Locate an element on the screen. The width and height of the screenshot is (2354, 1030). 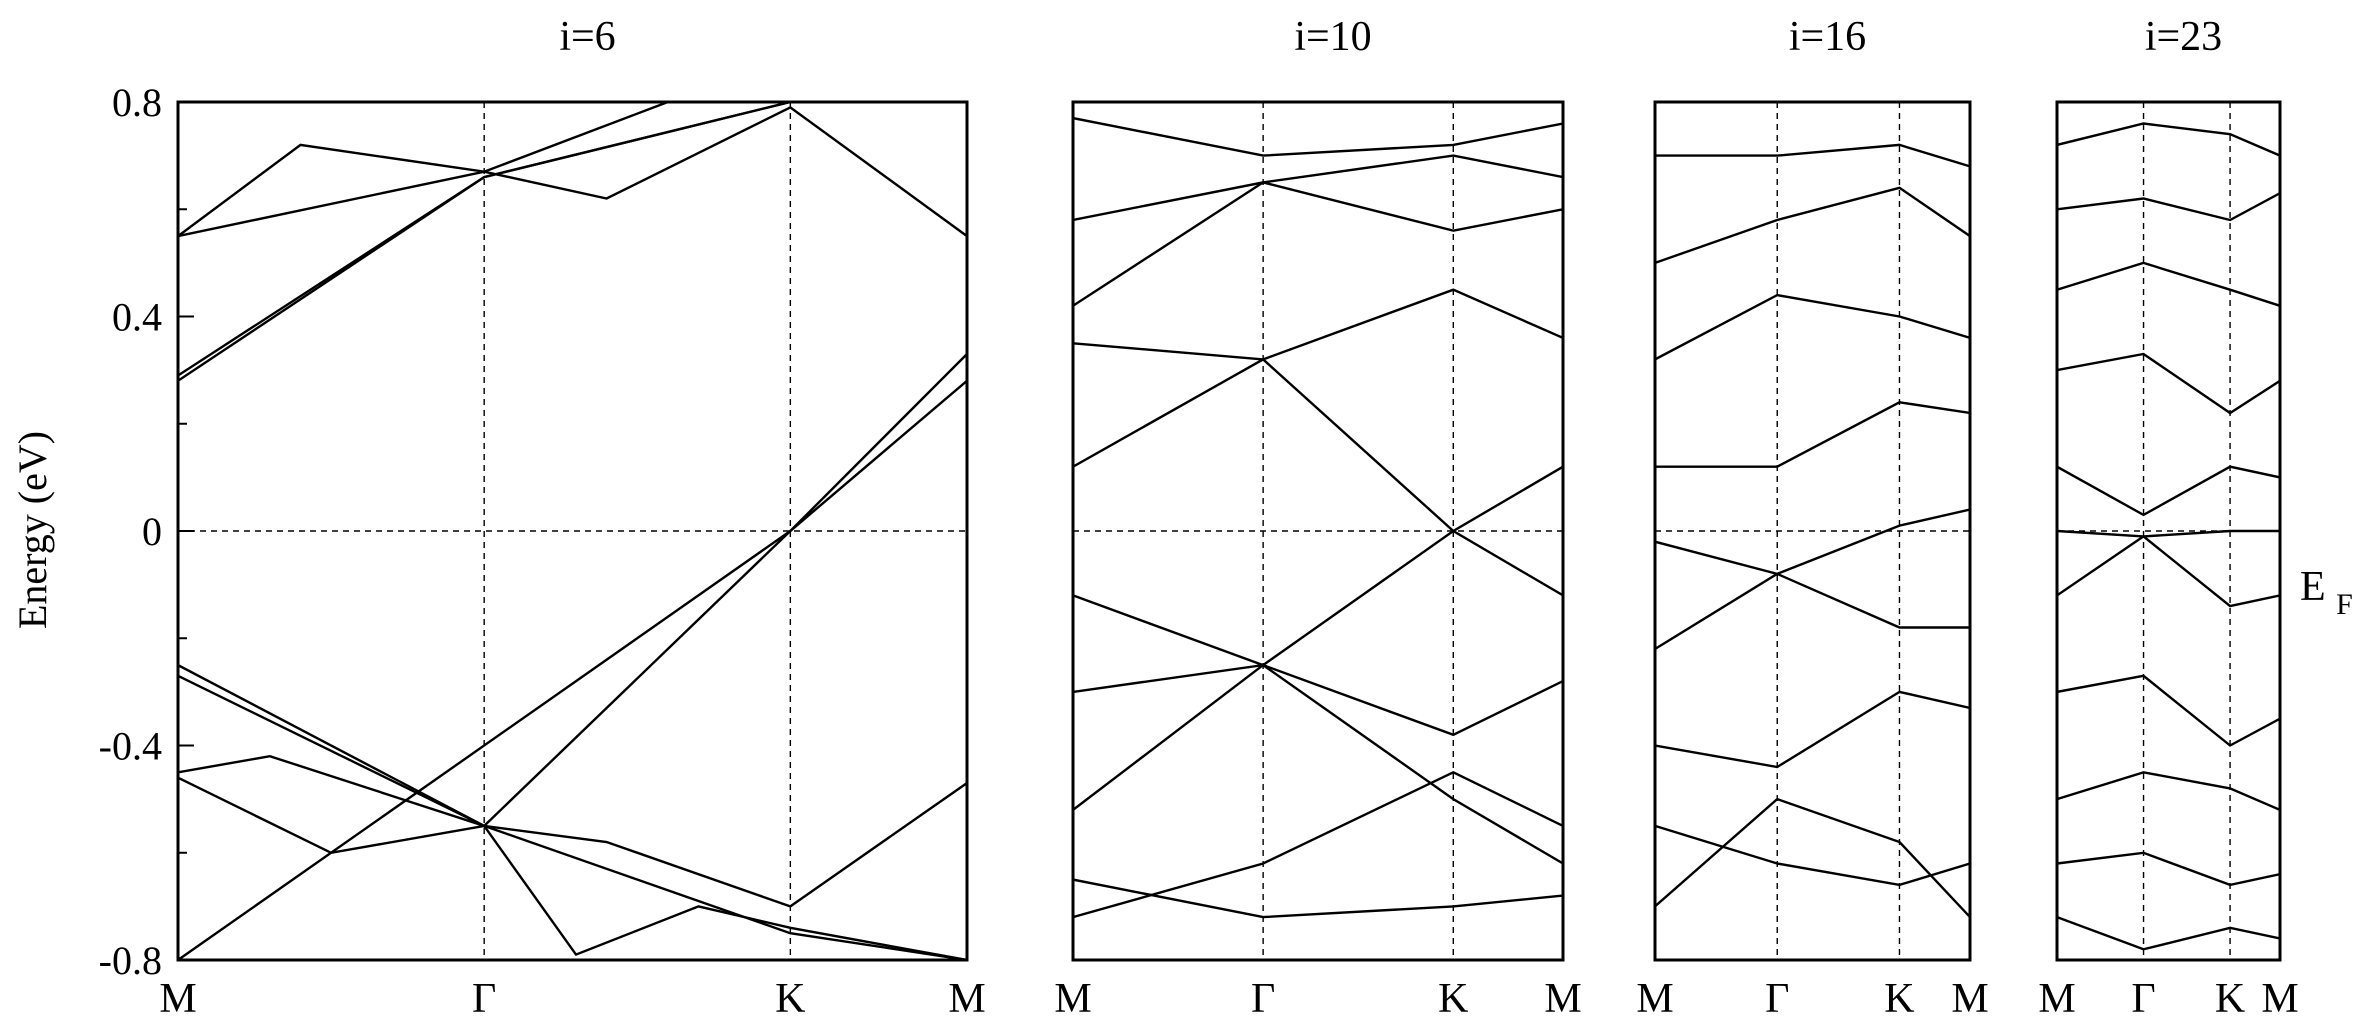
panel-title: i=6 is located at coordinates (587, 37).